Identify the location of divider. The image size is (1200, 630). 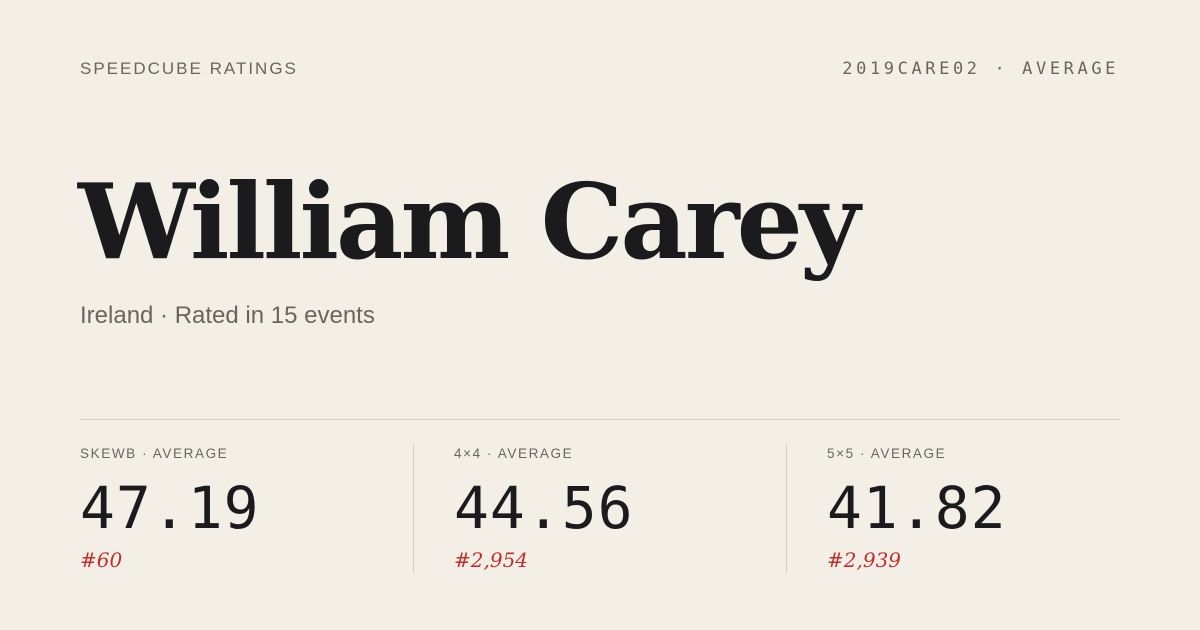
(600, 419).